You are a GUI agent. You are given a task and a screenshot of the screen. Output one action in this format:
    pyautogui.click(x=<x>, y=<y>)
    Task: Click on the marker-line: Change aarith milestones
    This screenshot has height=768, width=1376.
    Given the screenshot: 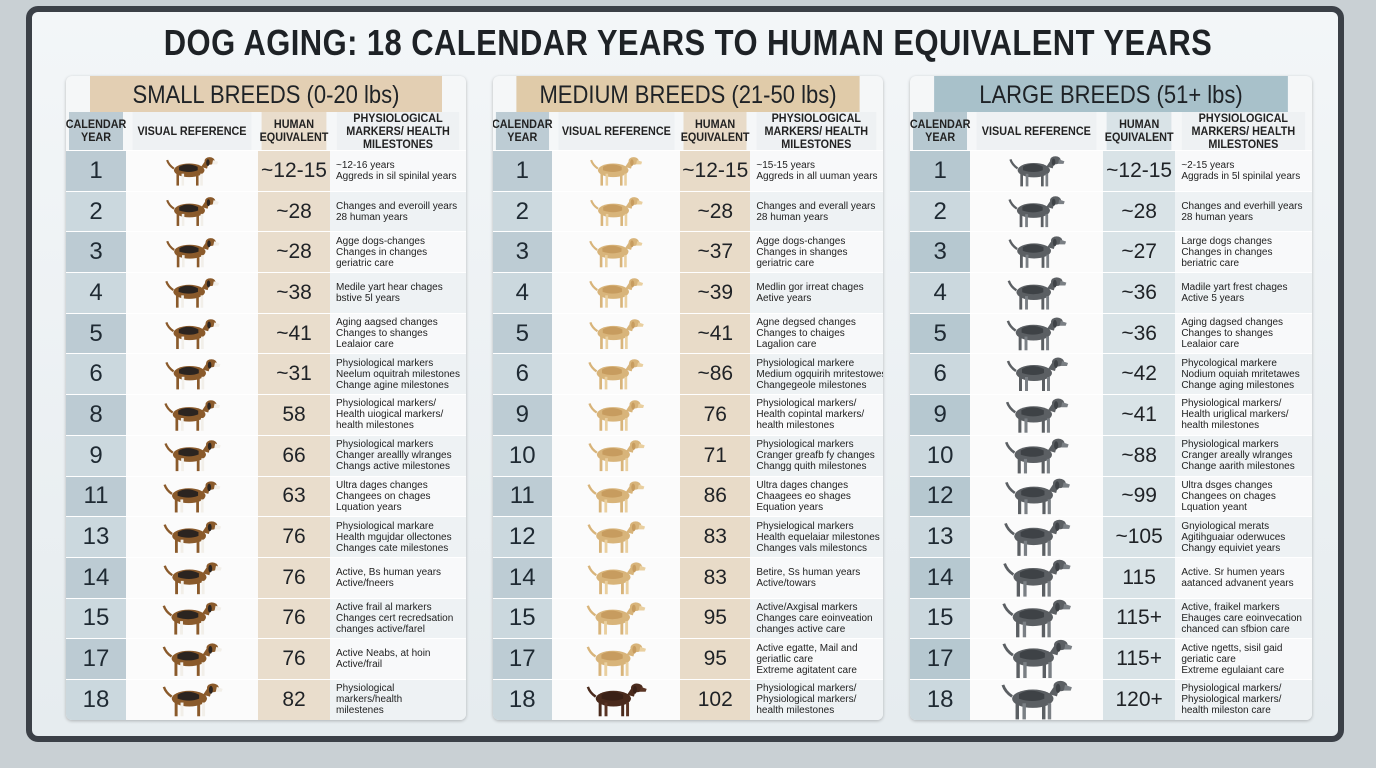 What is the action you would take?
    pyautogui.click(x=1238, y=467)
    